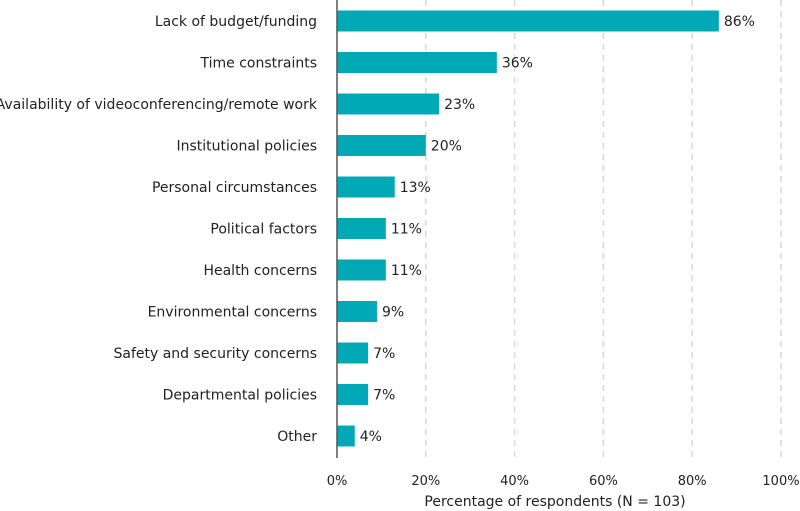 Image resolution: width=800 pixels, height=511 pixels. Describe the element at coordinates (603, 481) in the screenshot. I see `x-tick-label: 60%` at that location.